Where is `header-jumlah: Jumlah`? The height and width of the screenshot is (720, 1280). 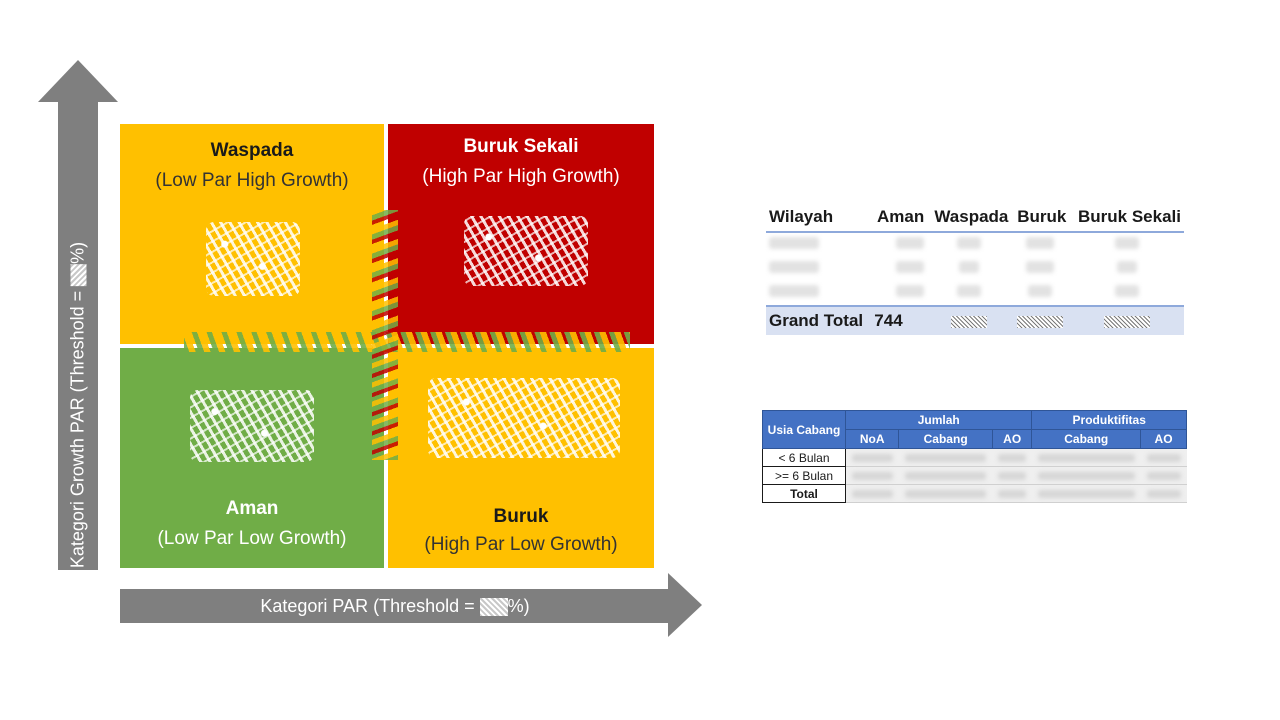
header-jumlah: Jumlah is located at coordinates (938, 420).